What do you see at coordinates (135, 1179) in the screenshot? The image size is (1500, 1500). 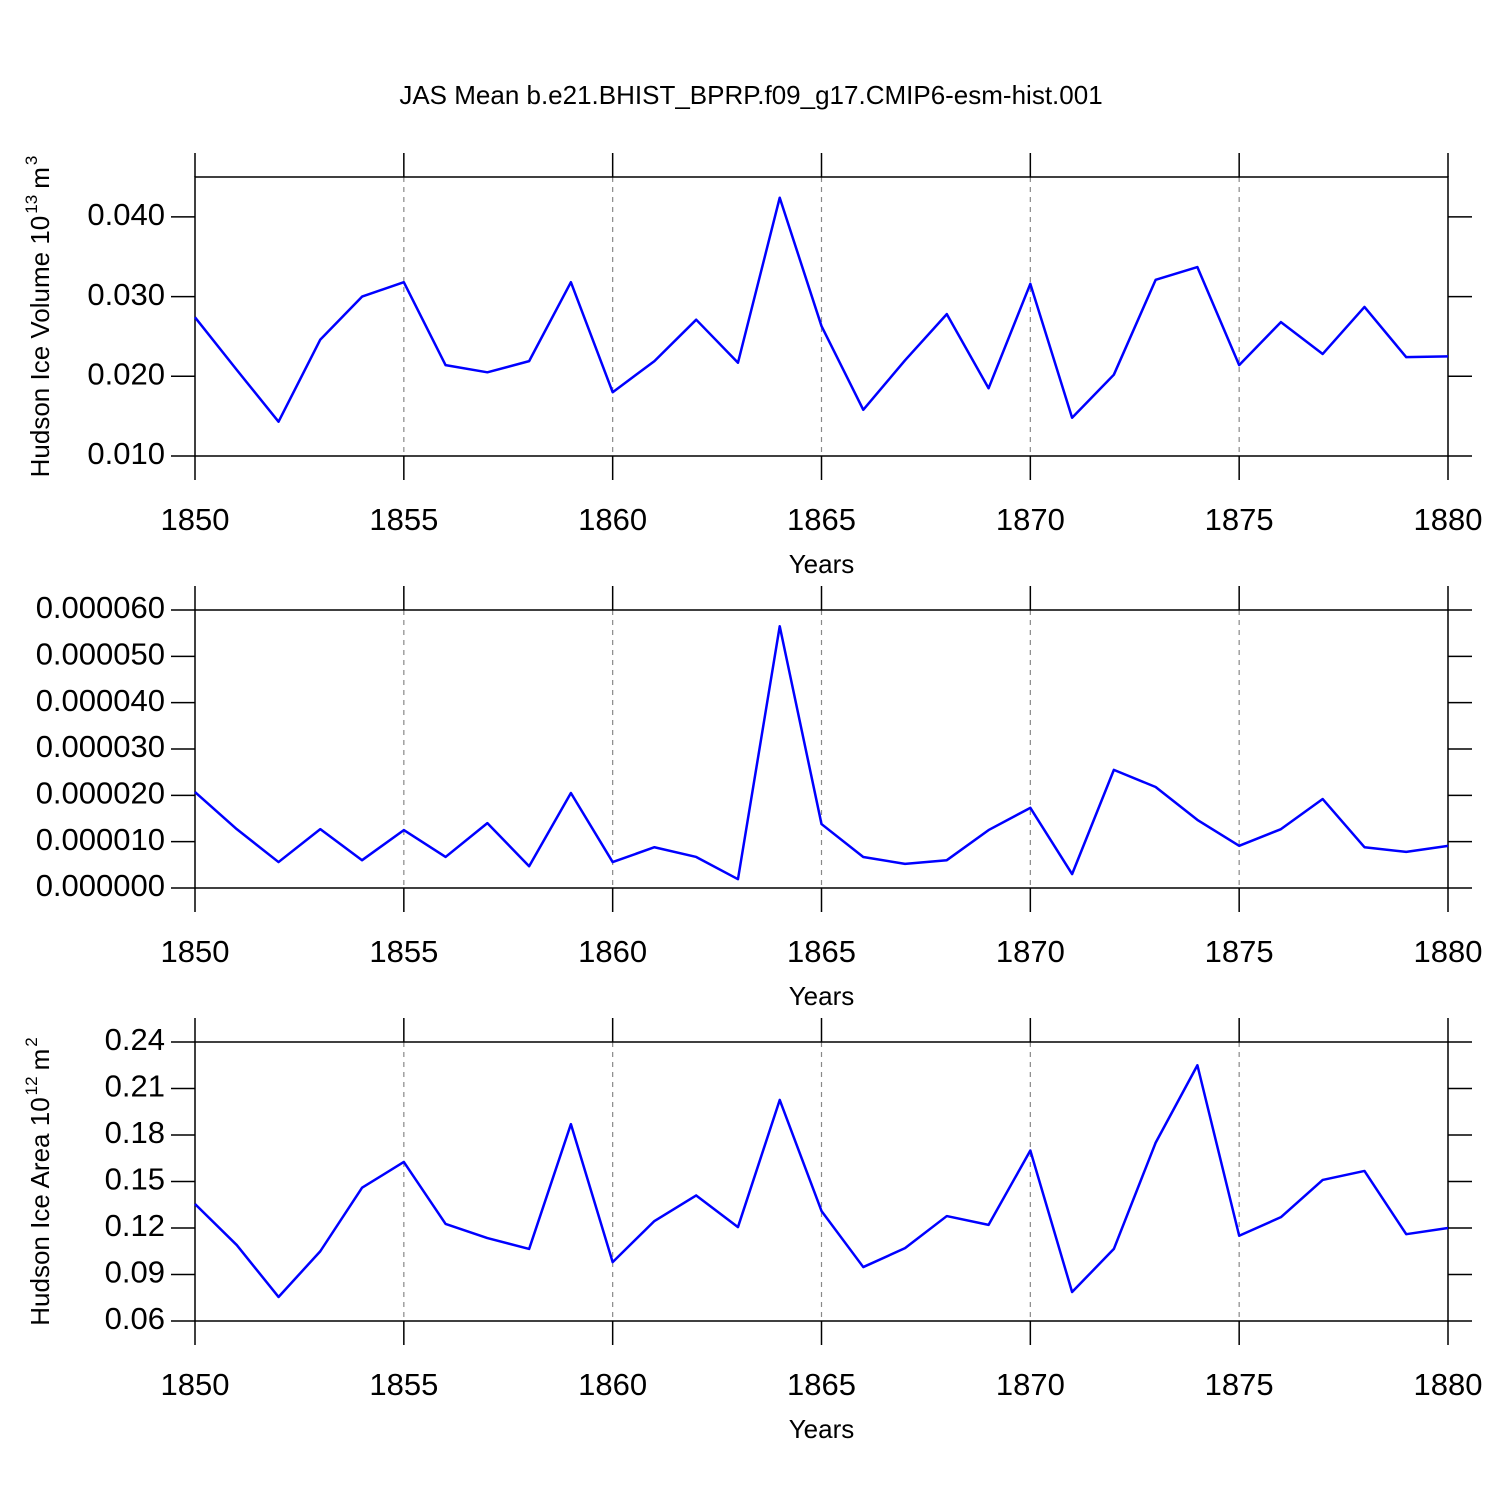 I see `y-tick-label: 0.15` at bounding box center [135, 1179].